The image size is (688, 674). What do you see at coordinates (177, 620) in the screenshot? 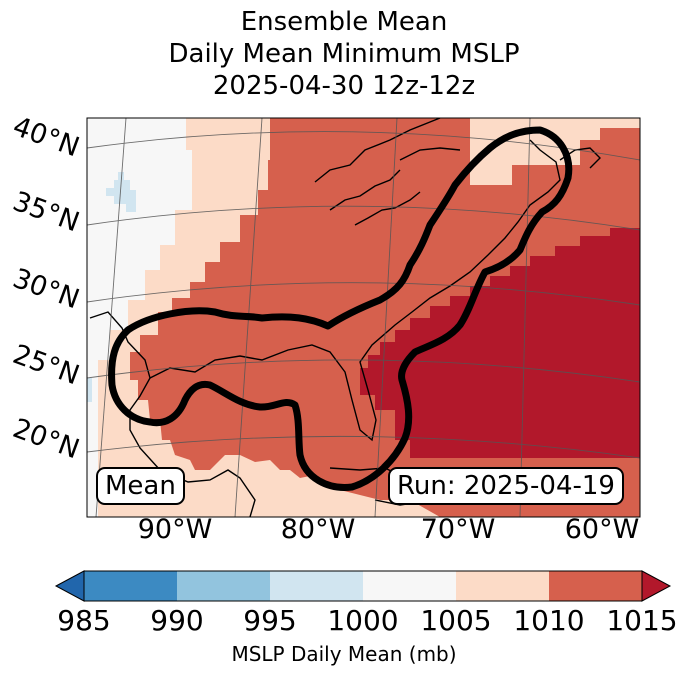
I see `colorbar-tick: 990` at bounding box center [177, 620].